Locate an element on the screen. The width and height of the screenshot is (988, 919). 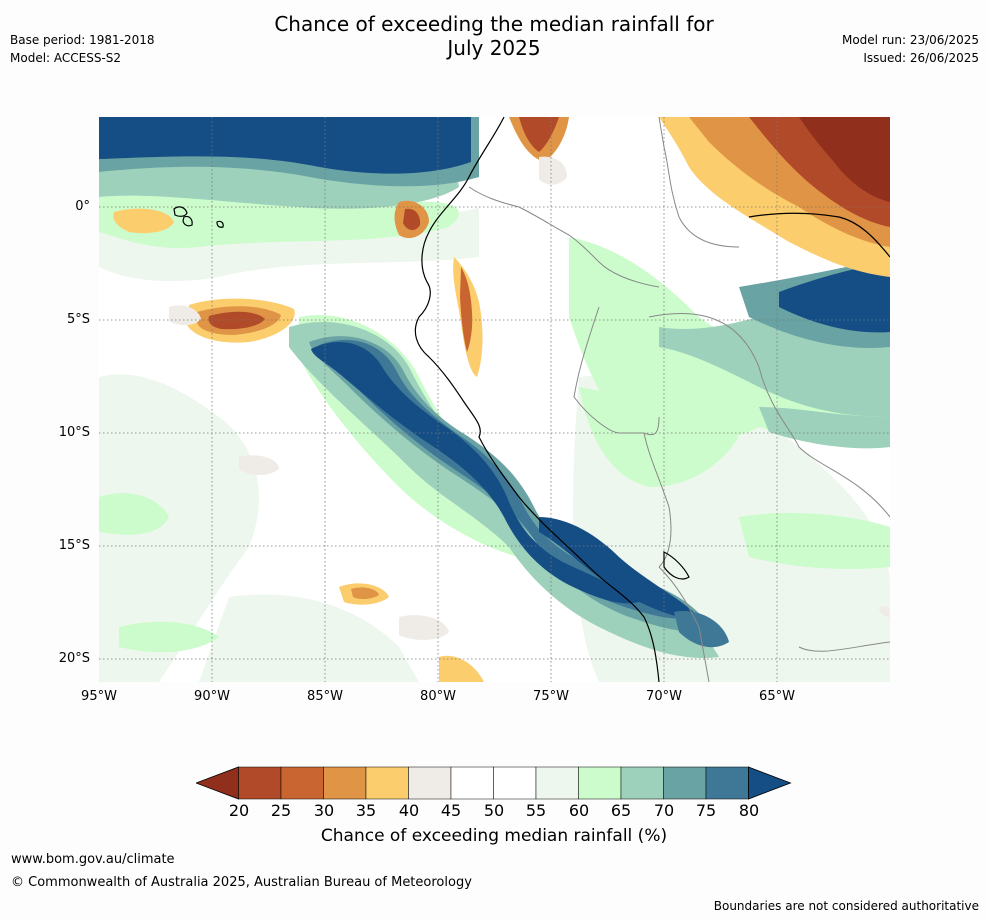
colorbar-label-80: 80 is located at coordinates (749, 810).